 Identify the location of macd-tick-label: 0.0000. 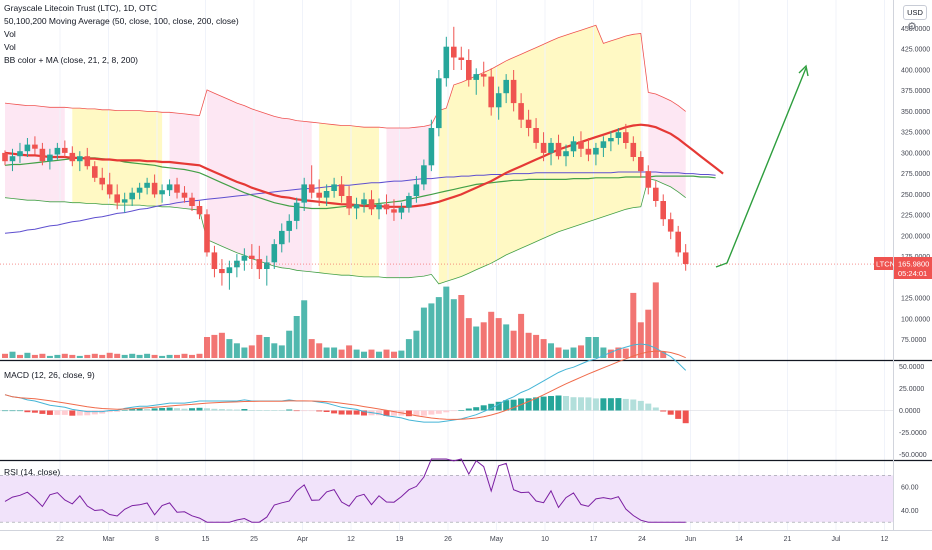
(910, 411).